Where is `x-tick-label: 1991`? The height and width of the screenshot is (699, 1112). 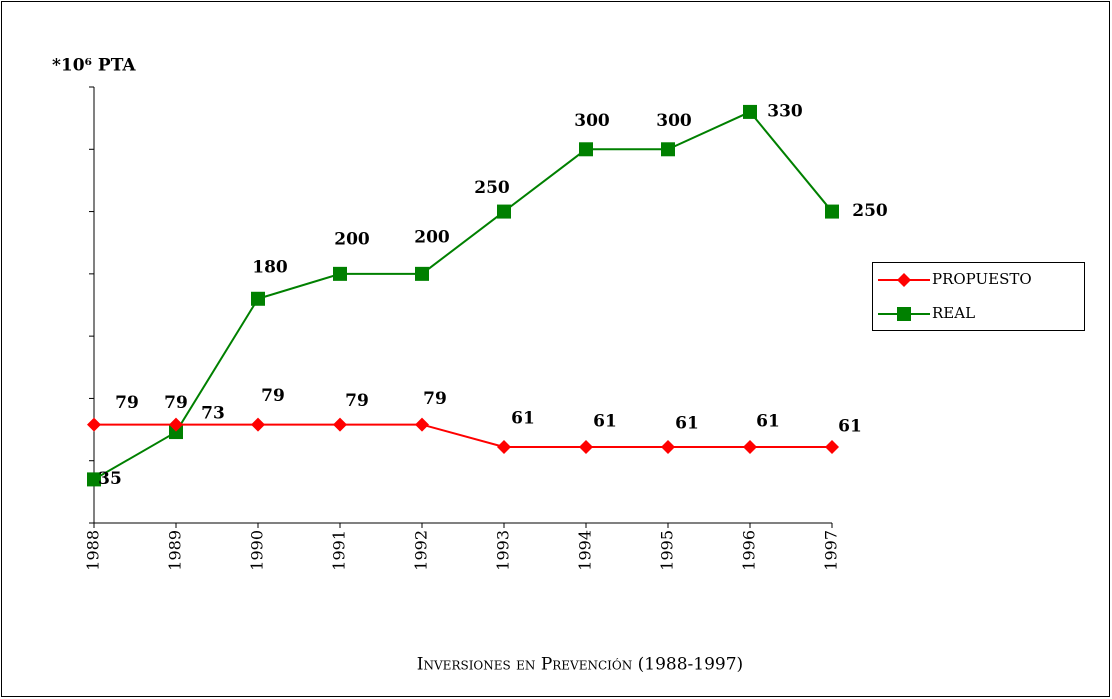 x-tick-label: 1991 is located at coordinates (339, 550).